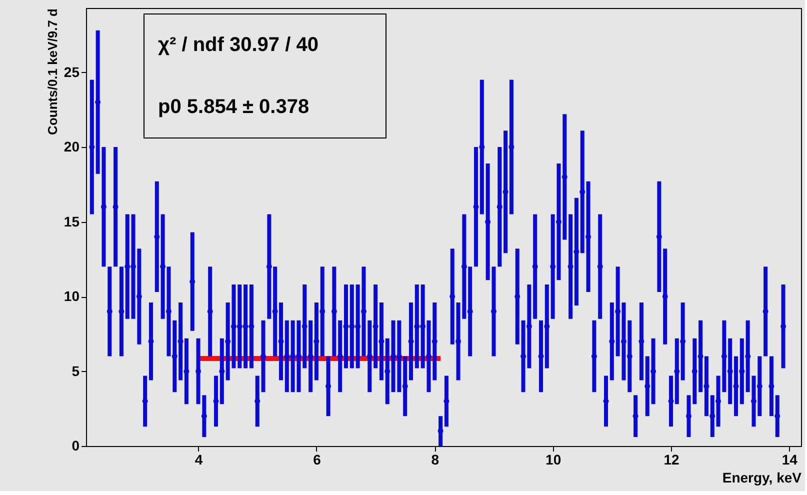 The height and width of the screenshot is (495, 807). I want to click on x-tick-label: 12, so click(672, 460).